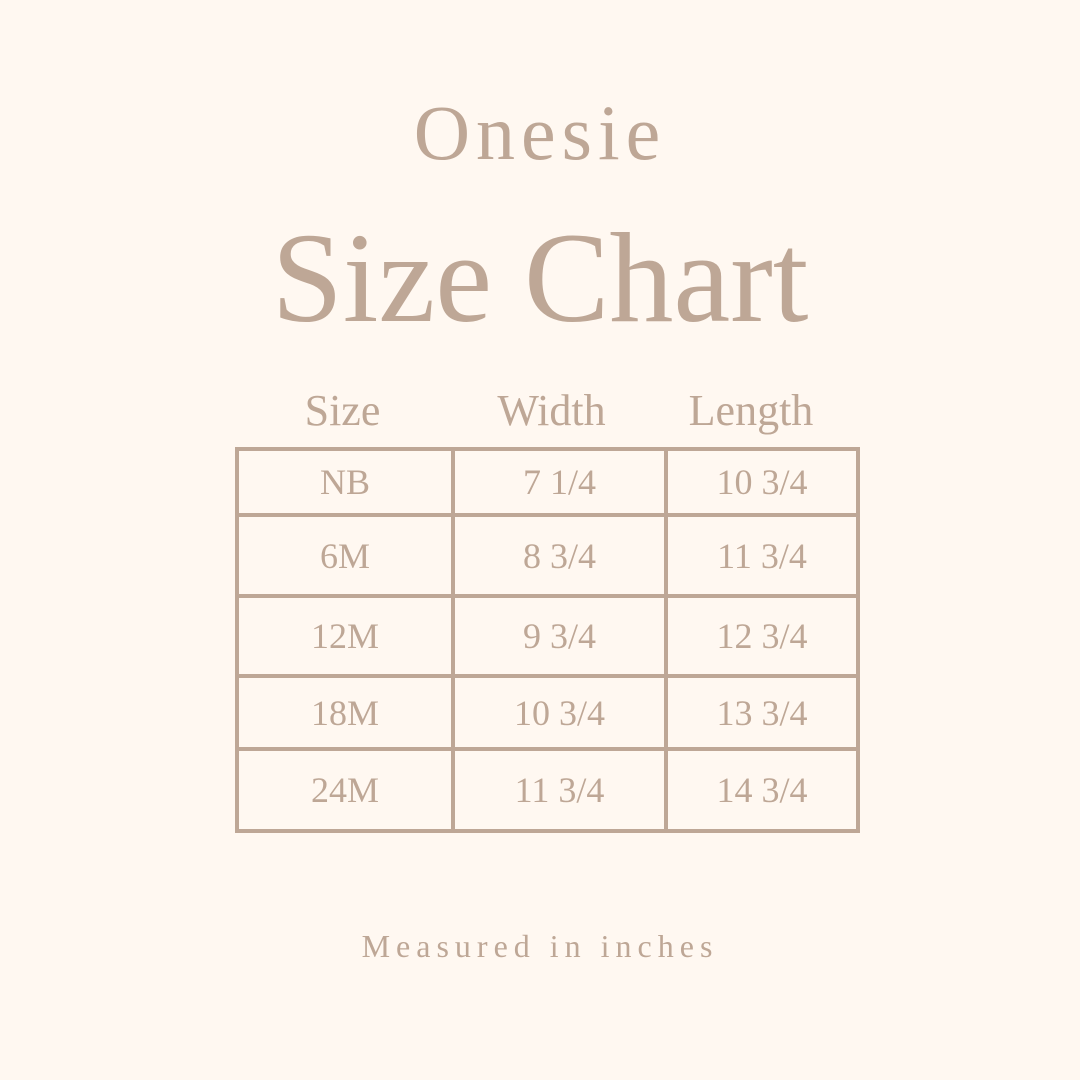 This screenshot has width=1080, height=1080. What do you see at coordinates (345, 712) in the screenshot?
I see `table-cell: 18M` at bounding box center [345, 712].